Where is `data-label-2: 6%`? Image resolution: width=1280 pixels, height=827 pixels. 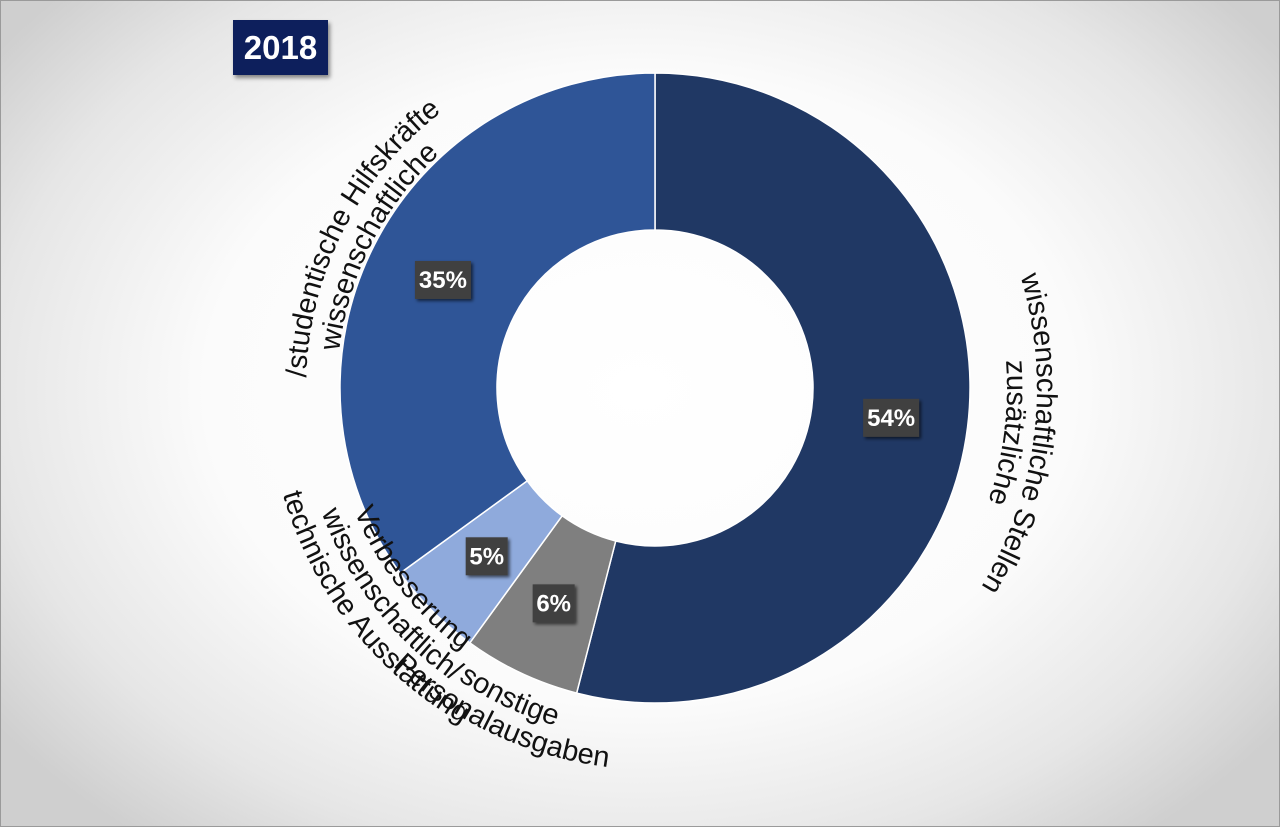 data-label-2: 6% is located at coordinates (553, 603).